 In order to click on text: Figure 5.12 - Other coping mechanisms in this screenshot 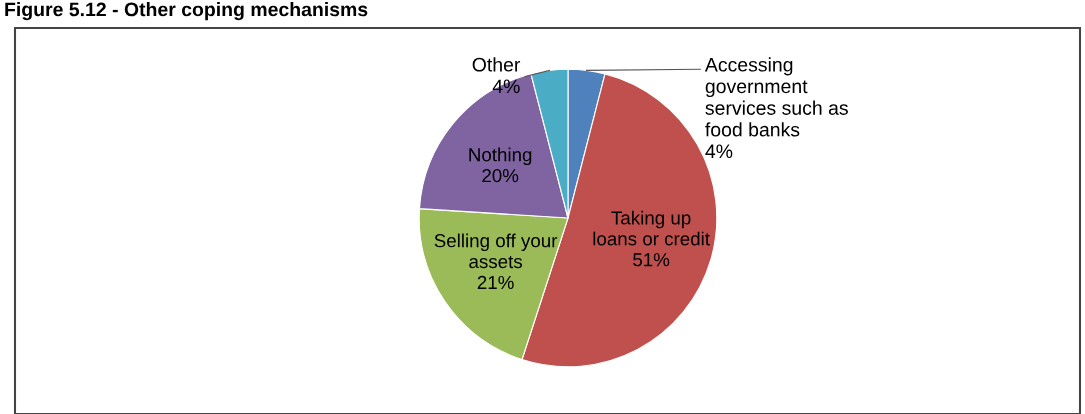, I will do `click(186, 11)`.